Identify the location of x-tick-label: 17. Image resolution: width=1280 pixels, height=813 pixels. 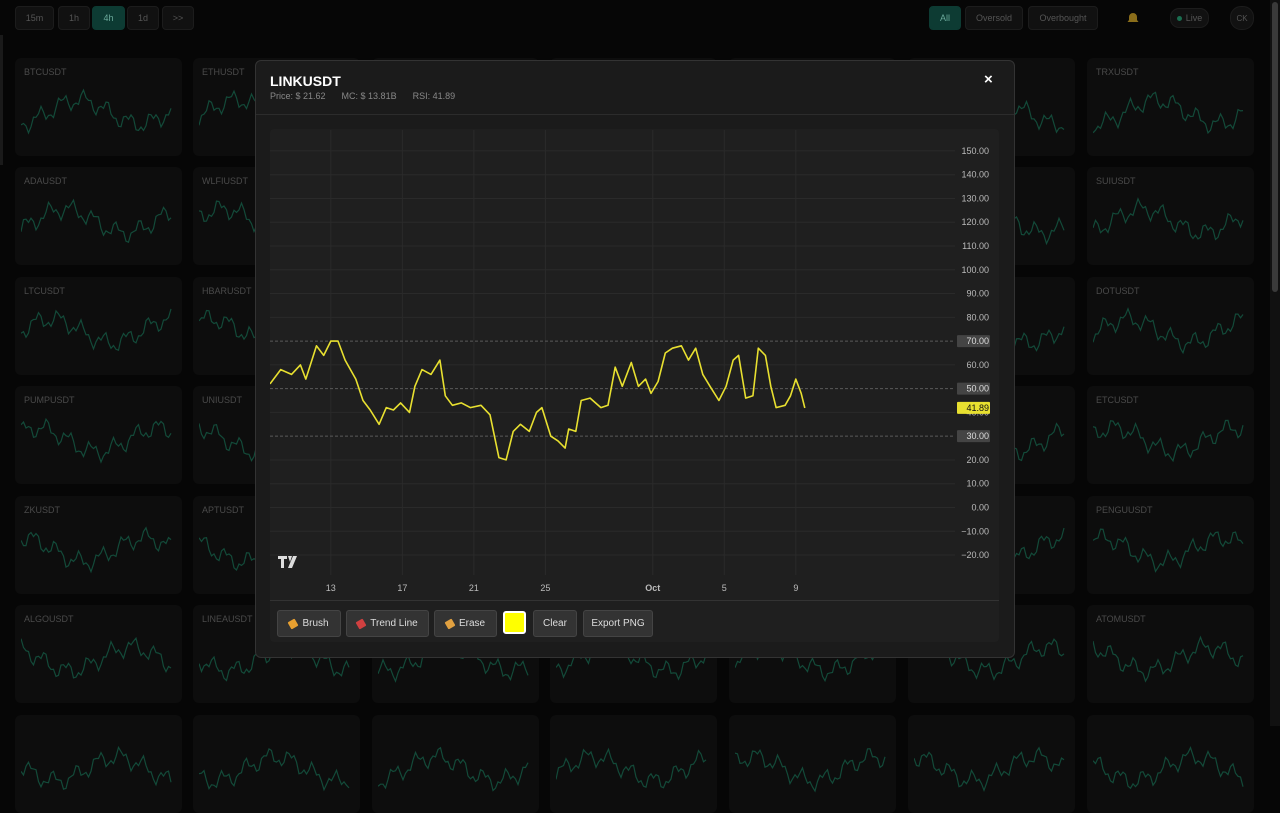
(402, 588).